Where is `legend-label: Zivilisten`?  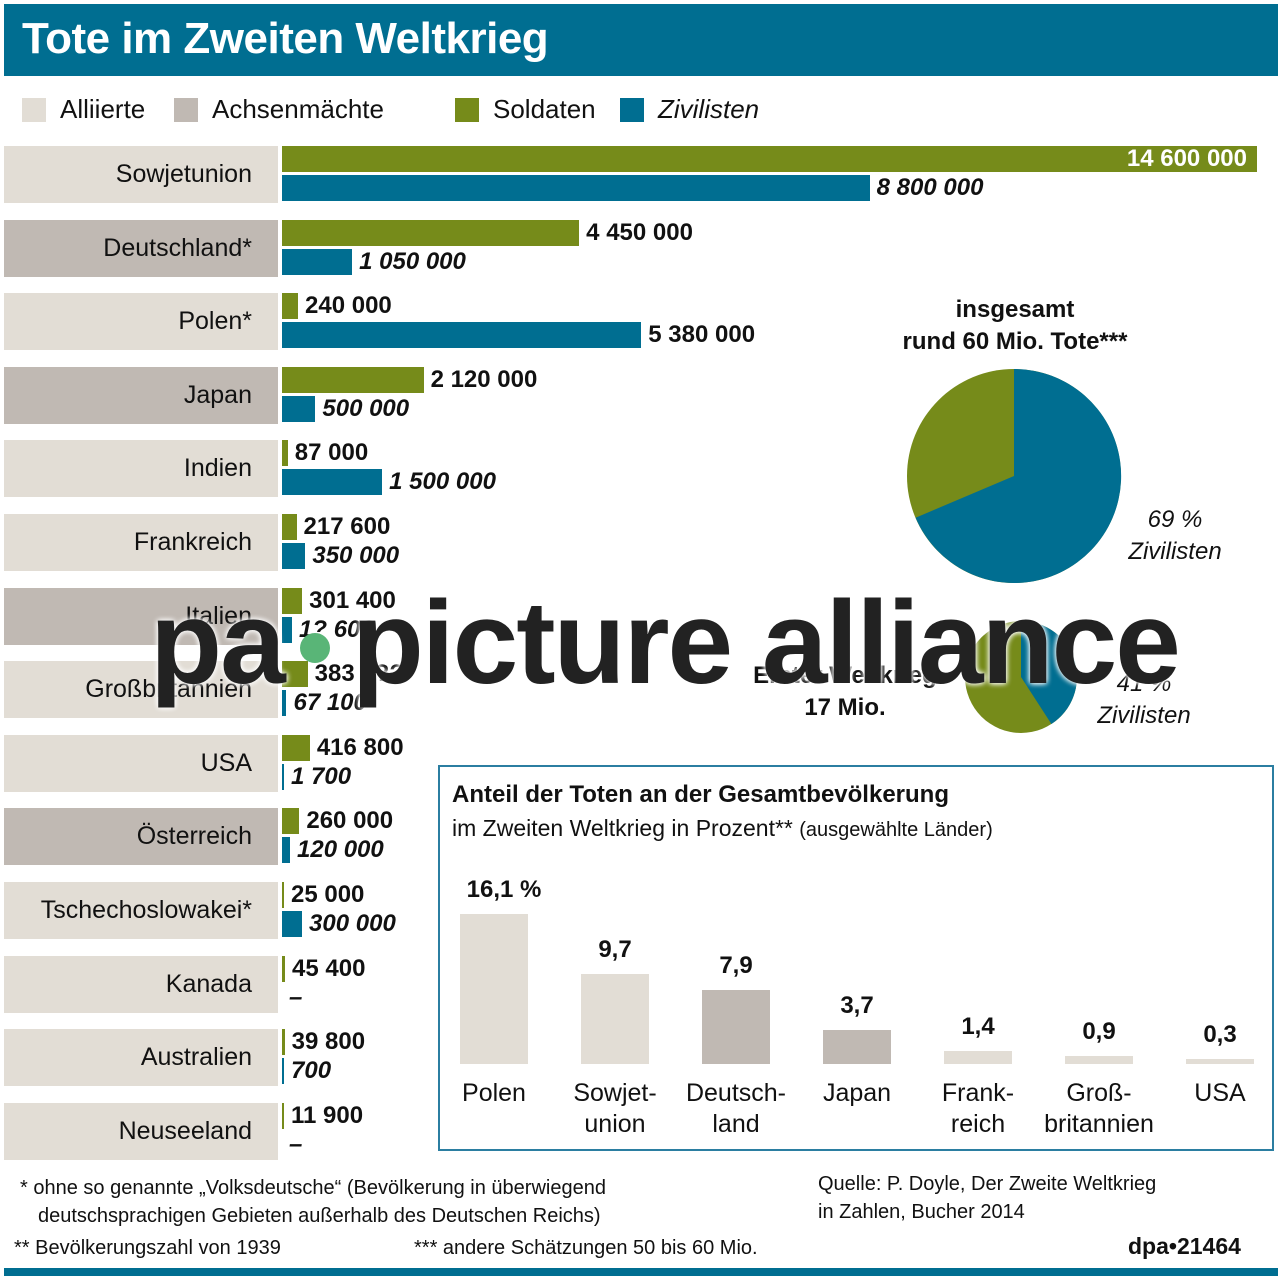 legend-label: Zivilisten is located at coordinates (709, 109).